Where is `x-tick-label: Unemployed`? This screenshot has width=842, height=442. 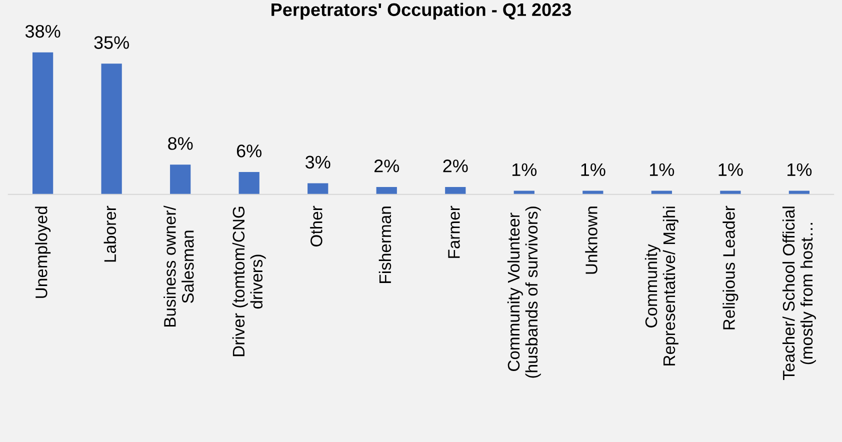 x-tick-label: Unemployed is located at coordinates (43, 252).